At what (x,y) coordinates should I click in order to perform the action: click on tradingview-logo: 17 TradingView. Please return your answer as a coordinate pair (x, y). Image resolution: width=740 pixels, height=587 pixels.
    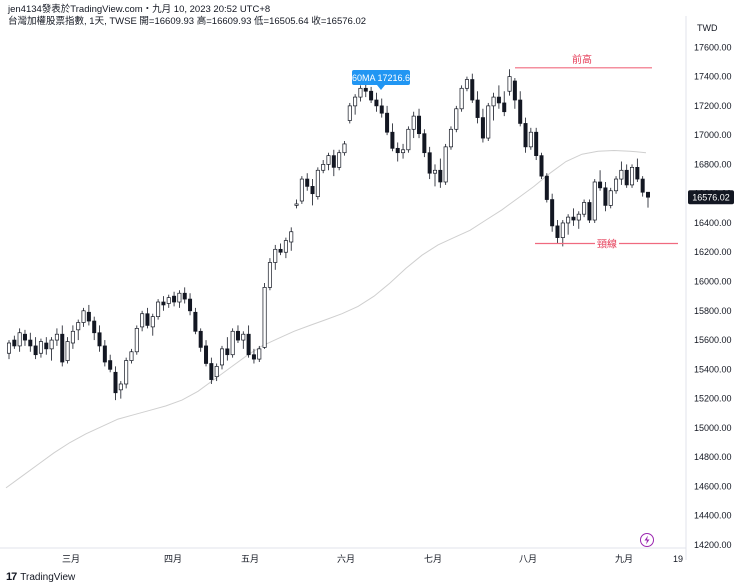
    Looking at the image, I should click on (40, 577).